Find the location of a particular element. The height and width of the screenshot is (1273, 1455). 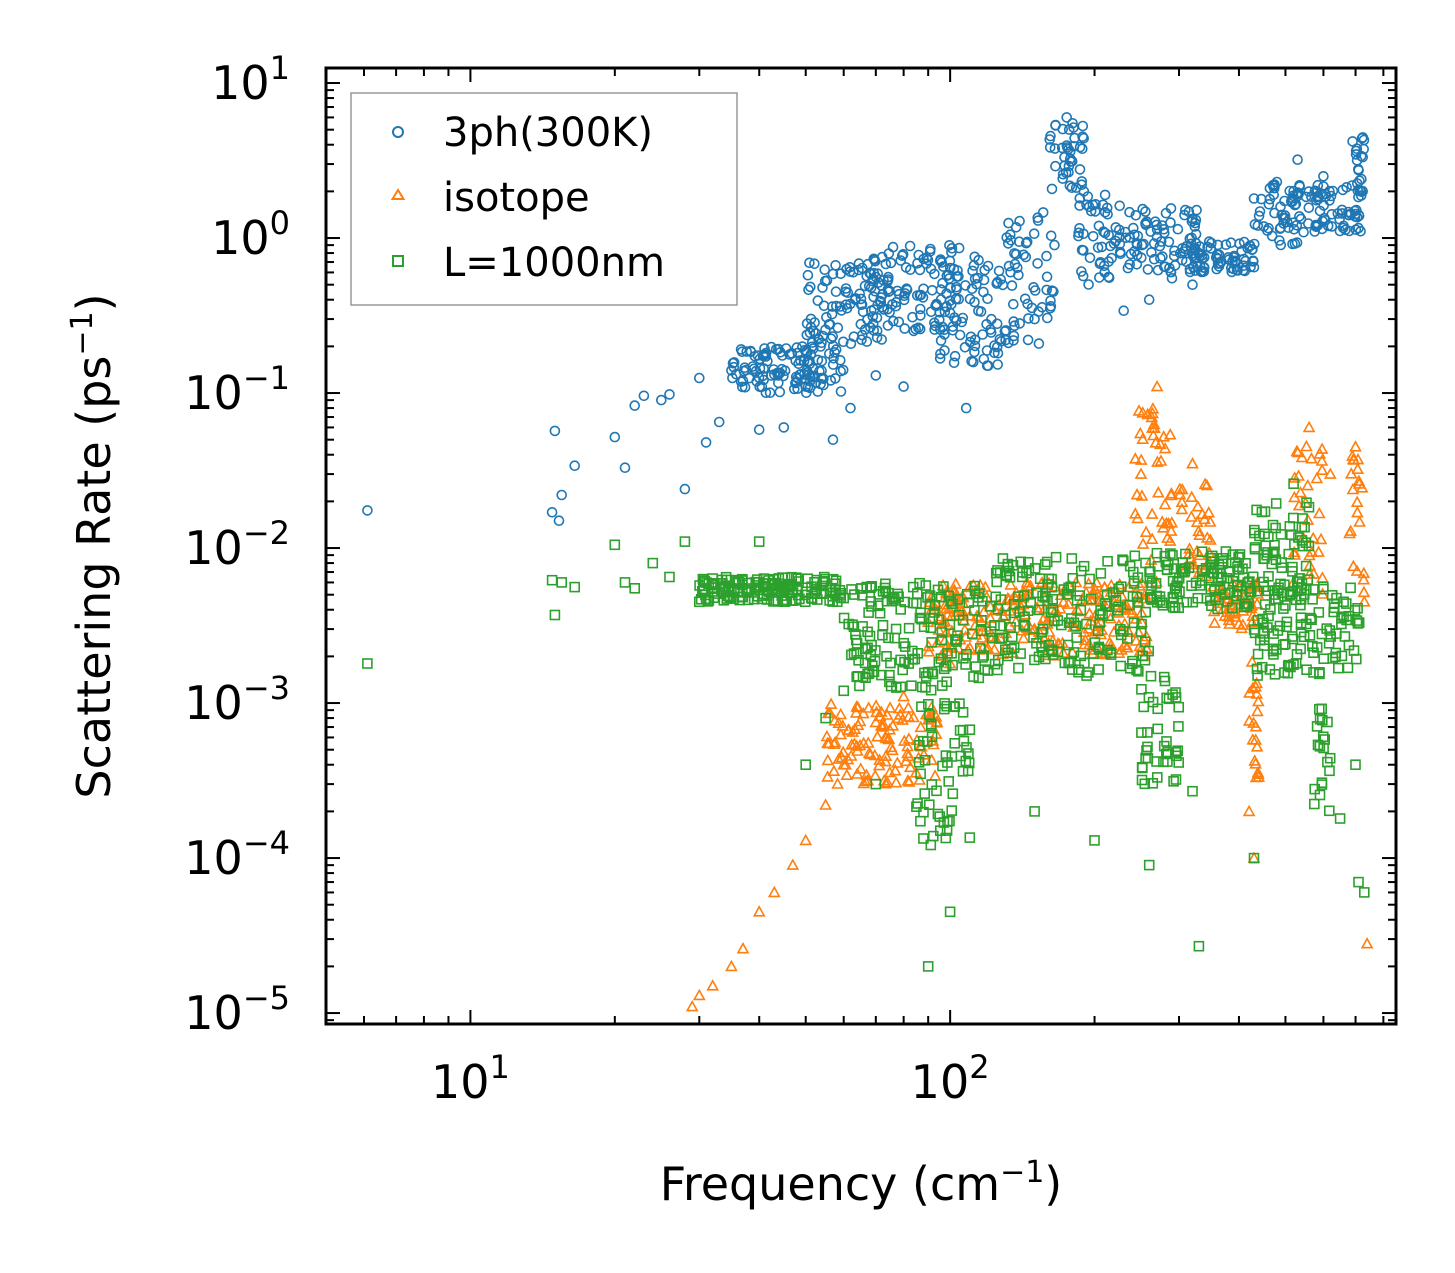

y-tick-label-6: 10−5 is located at coordinates (237, 1009).